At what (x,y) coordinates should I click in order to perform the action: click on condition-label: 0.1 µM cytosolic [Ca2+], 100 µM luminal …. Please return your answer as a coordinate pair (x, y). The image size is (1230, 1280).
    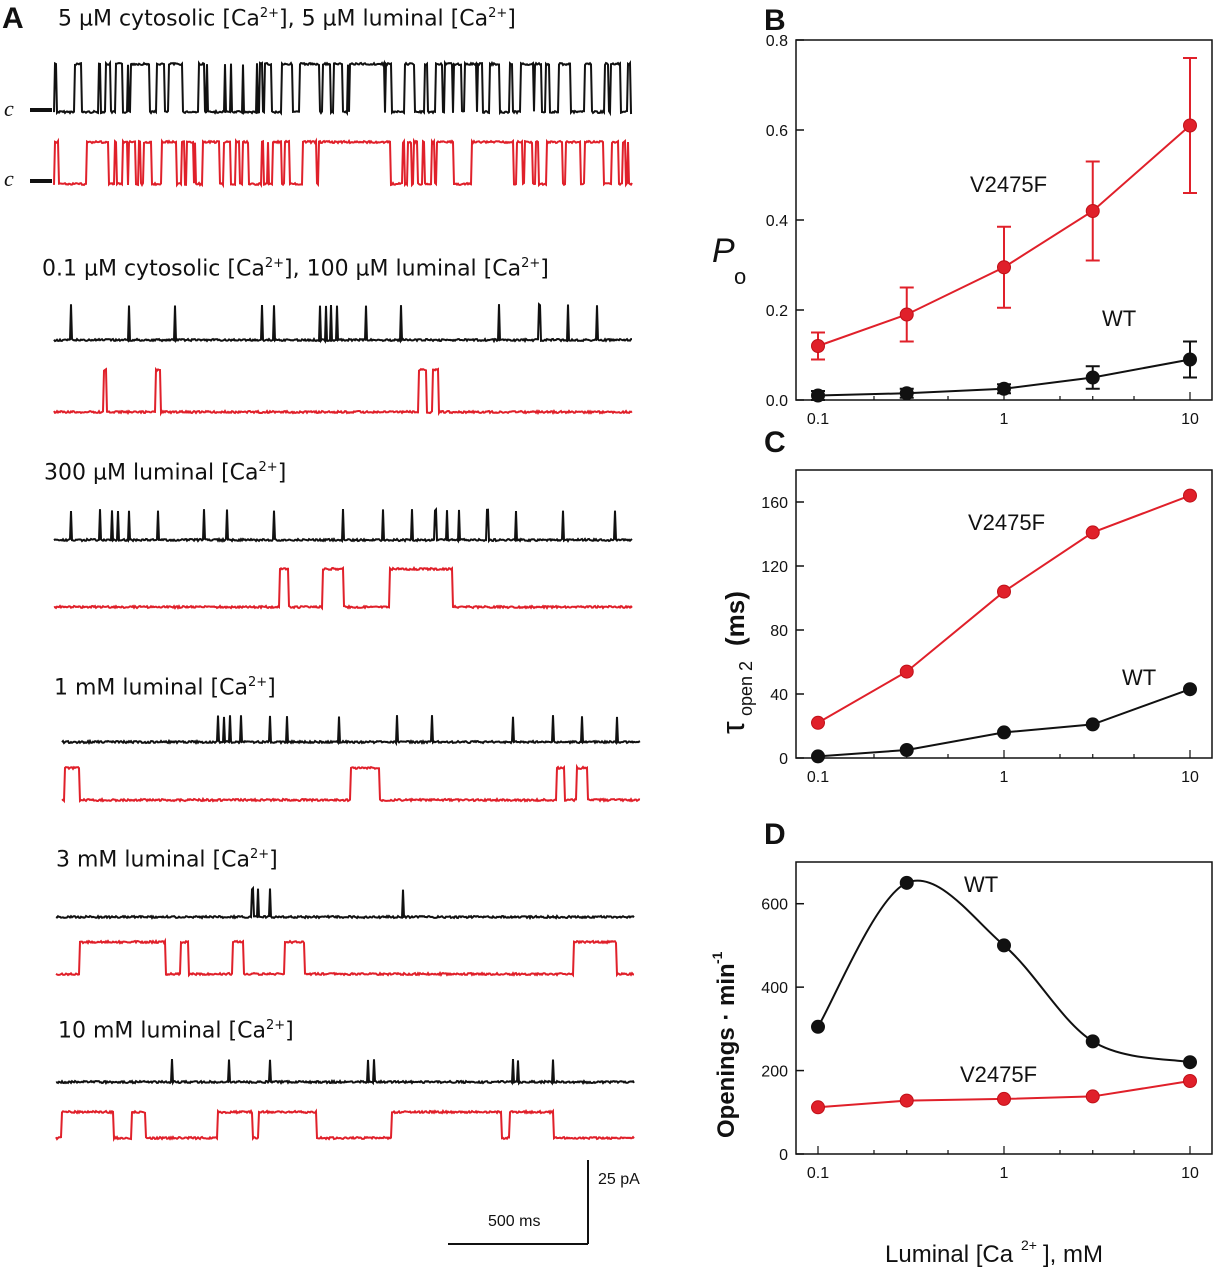
    Looking at the image, I should click on (295, 268).